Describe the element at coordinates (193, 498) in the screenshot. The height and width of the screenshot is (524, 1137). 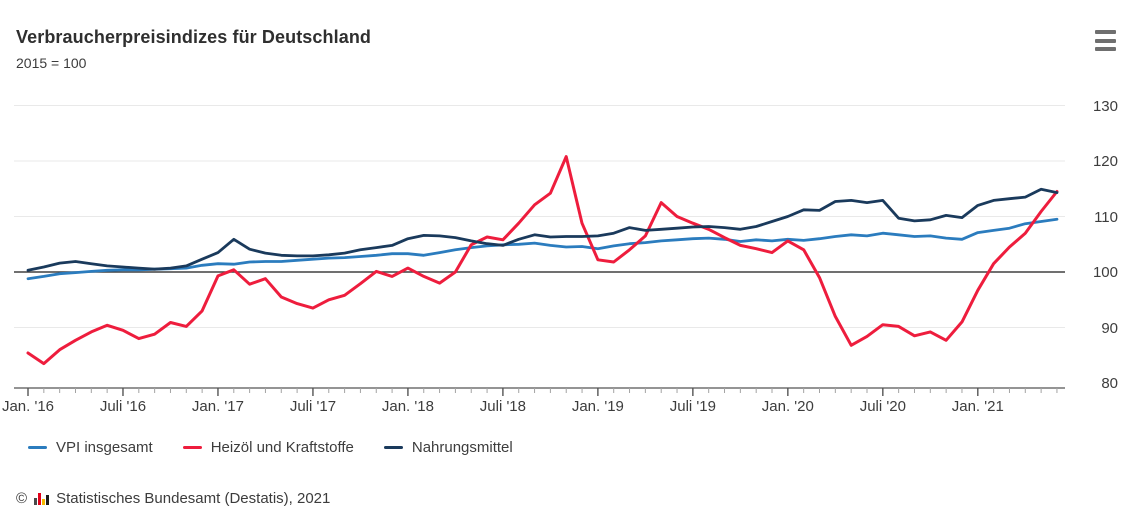
I see `source-text: Statistisches Bundesamt (Destatis), 2021` at that location.